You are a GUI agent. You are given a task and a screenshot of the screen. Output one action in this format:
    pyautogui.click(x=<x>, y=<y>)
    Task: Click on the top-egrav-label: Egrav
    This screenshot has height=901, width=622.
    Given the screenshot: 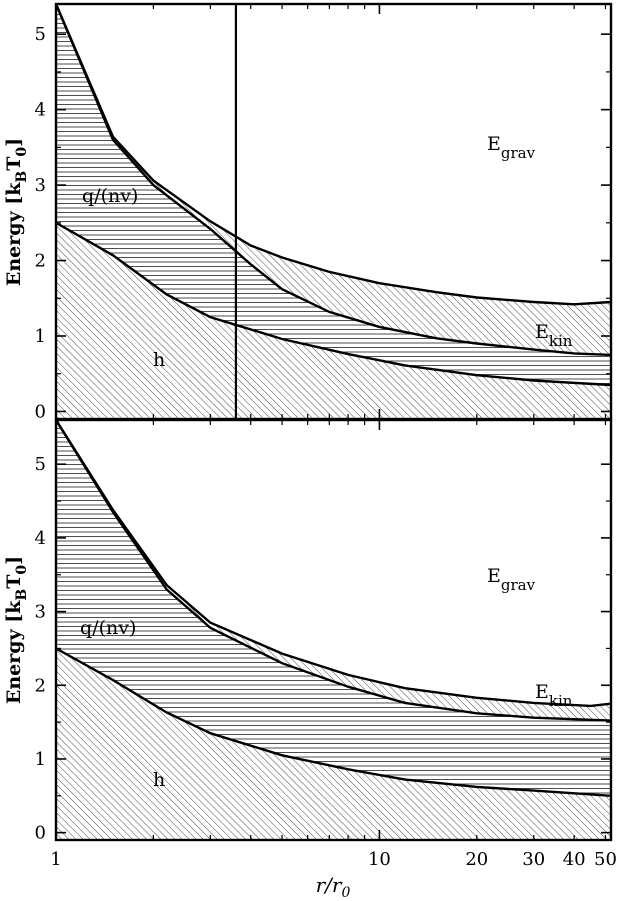 What is the action you would take?
    pyautogui.click(x=511, y=147)
    